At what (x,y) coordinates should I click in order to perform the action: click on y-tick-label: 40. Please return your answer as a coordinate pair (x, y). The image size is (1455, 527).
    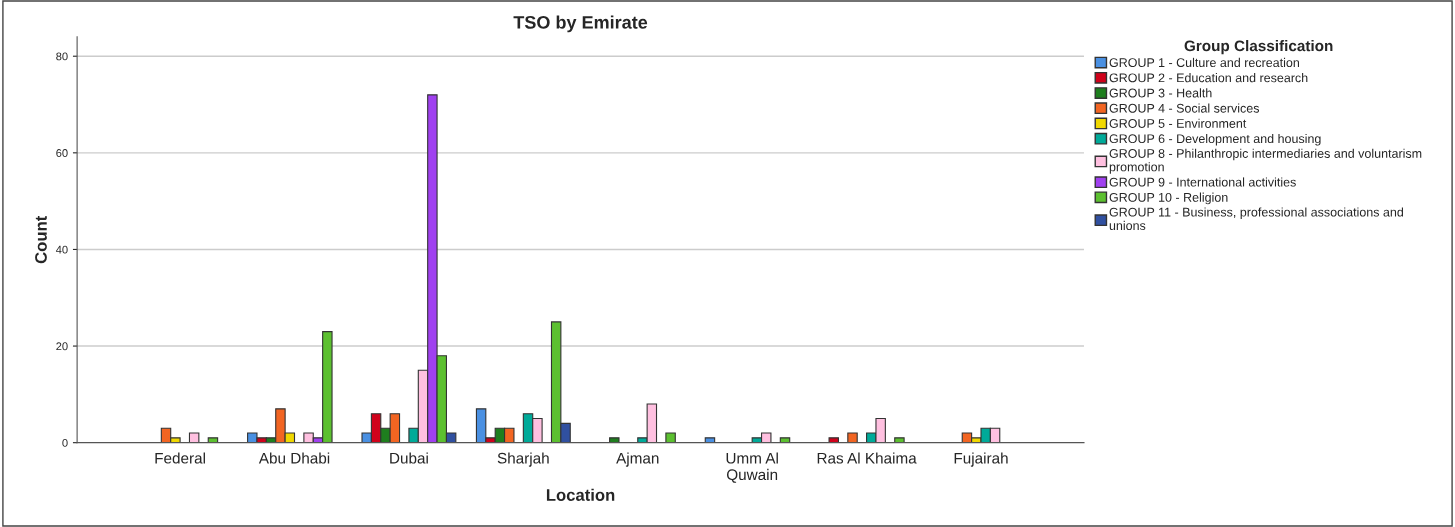
    Looking at the image, I should click on (61, 249).